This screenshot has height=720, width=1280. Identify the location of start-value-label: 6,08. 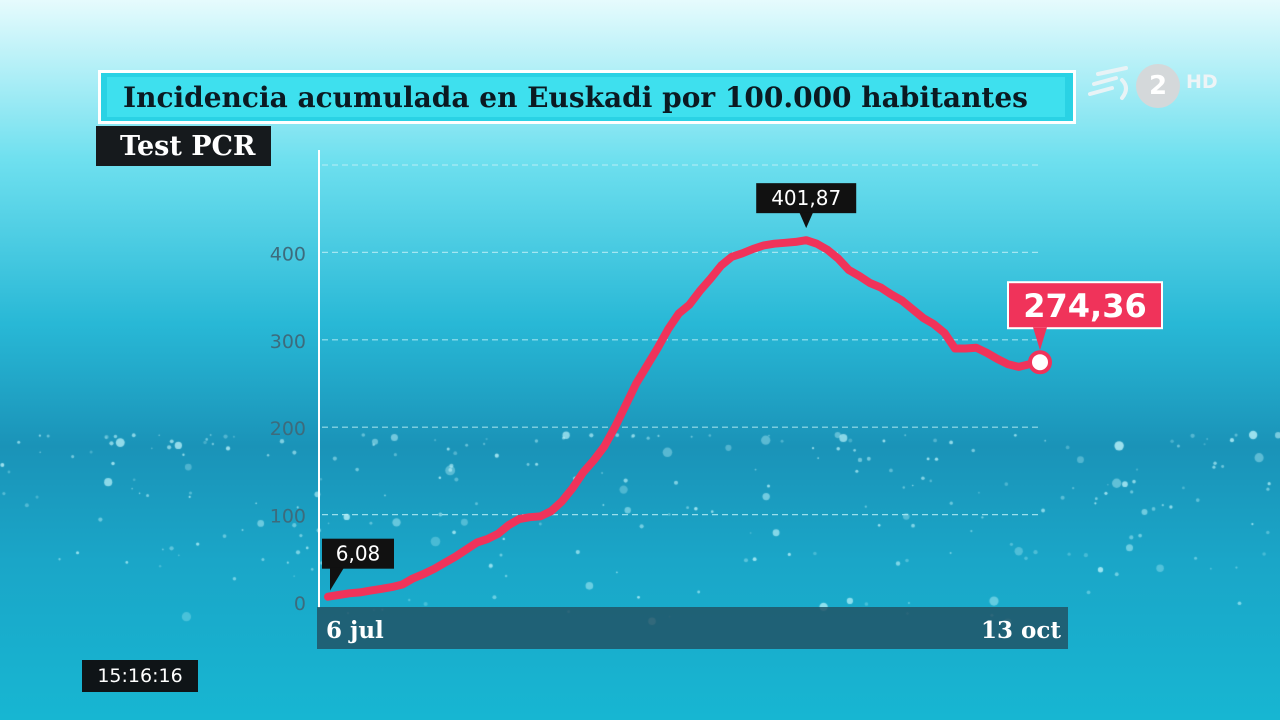
(358, 554).